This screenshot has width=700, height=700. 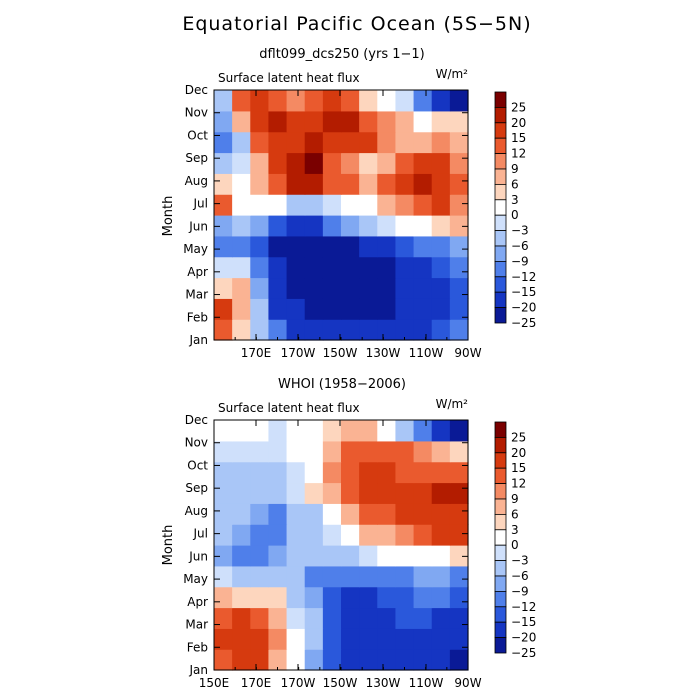 I want to click on y-tick-label: Apr, so click(x=197, y=602).